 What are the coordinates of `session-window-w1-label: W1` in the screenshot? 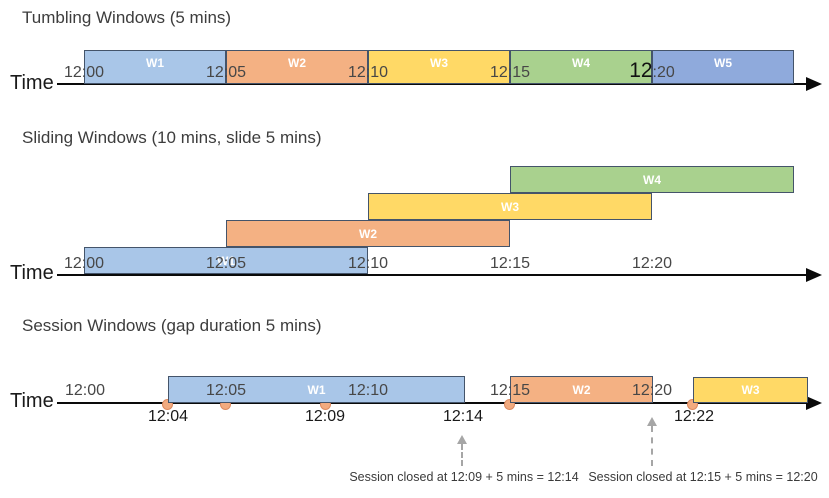 It's located at (316, 389).